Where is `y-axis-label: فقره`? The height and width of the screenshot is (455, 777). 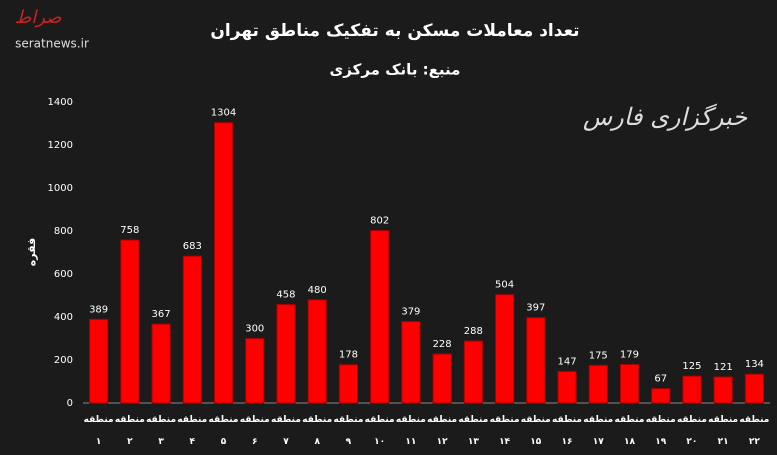
y-axis-label: فقره is located at coordinates (31, 252).